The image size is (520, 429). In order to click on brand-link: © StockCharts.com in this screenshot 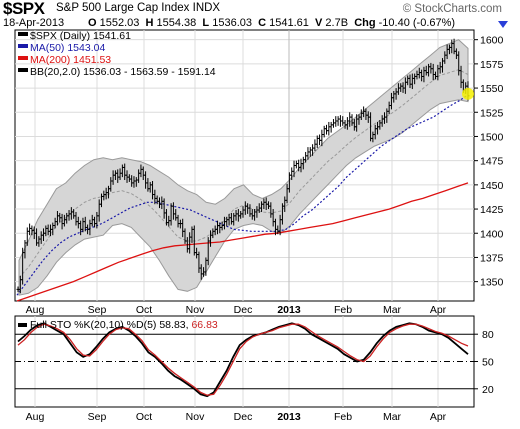, I will do `click(452, 9)`.